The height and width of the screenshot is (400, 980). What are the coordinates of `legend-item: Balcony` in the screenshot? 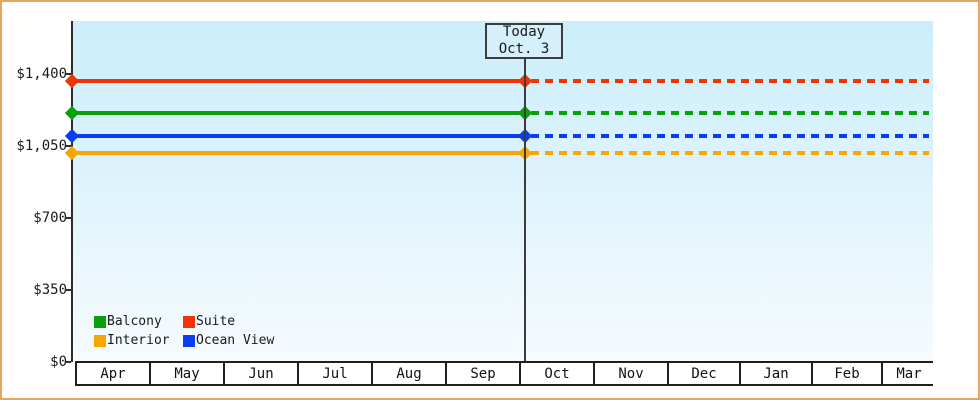 It's located at (138, 321).